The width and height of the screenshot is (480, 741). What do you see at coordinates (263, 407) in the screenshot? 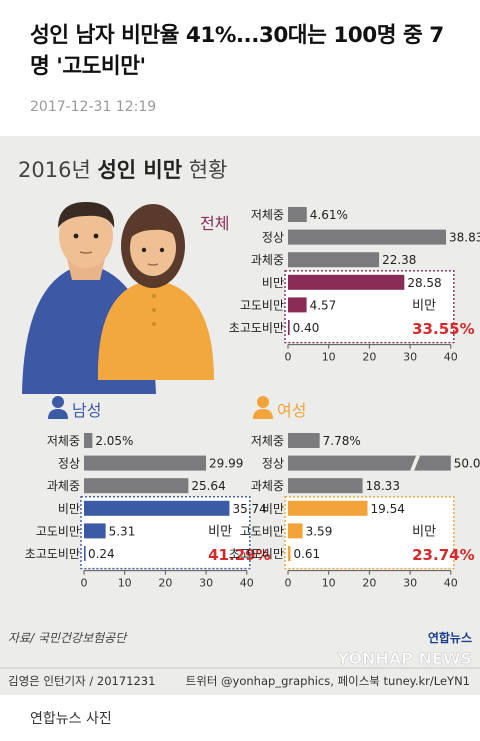
I see `female-person-icon` at bounding box center [263, 407].